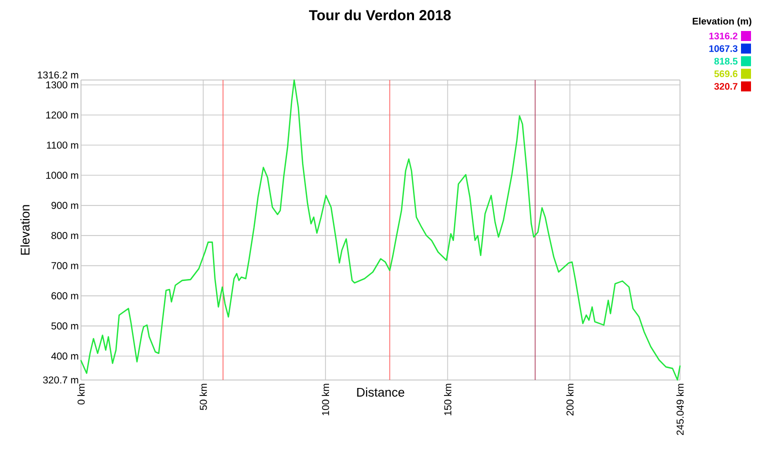  What do you see at coordinates (203, 397) in the screenshot?
I see `x-tick-label: 50 km` at bounding box center [203, 397].